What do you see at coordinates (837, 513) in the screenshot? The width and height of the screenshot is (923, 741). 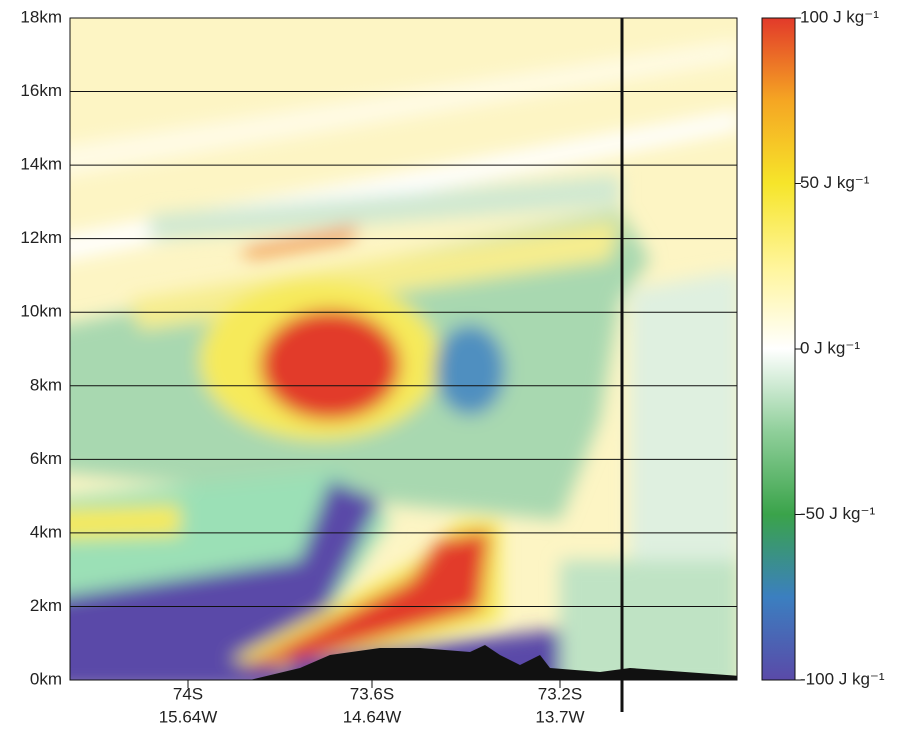 I see `colorbar-label: -50 J kg⁻¹` at bounding box center [837, 513].